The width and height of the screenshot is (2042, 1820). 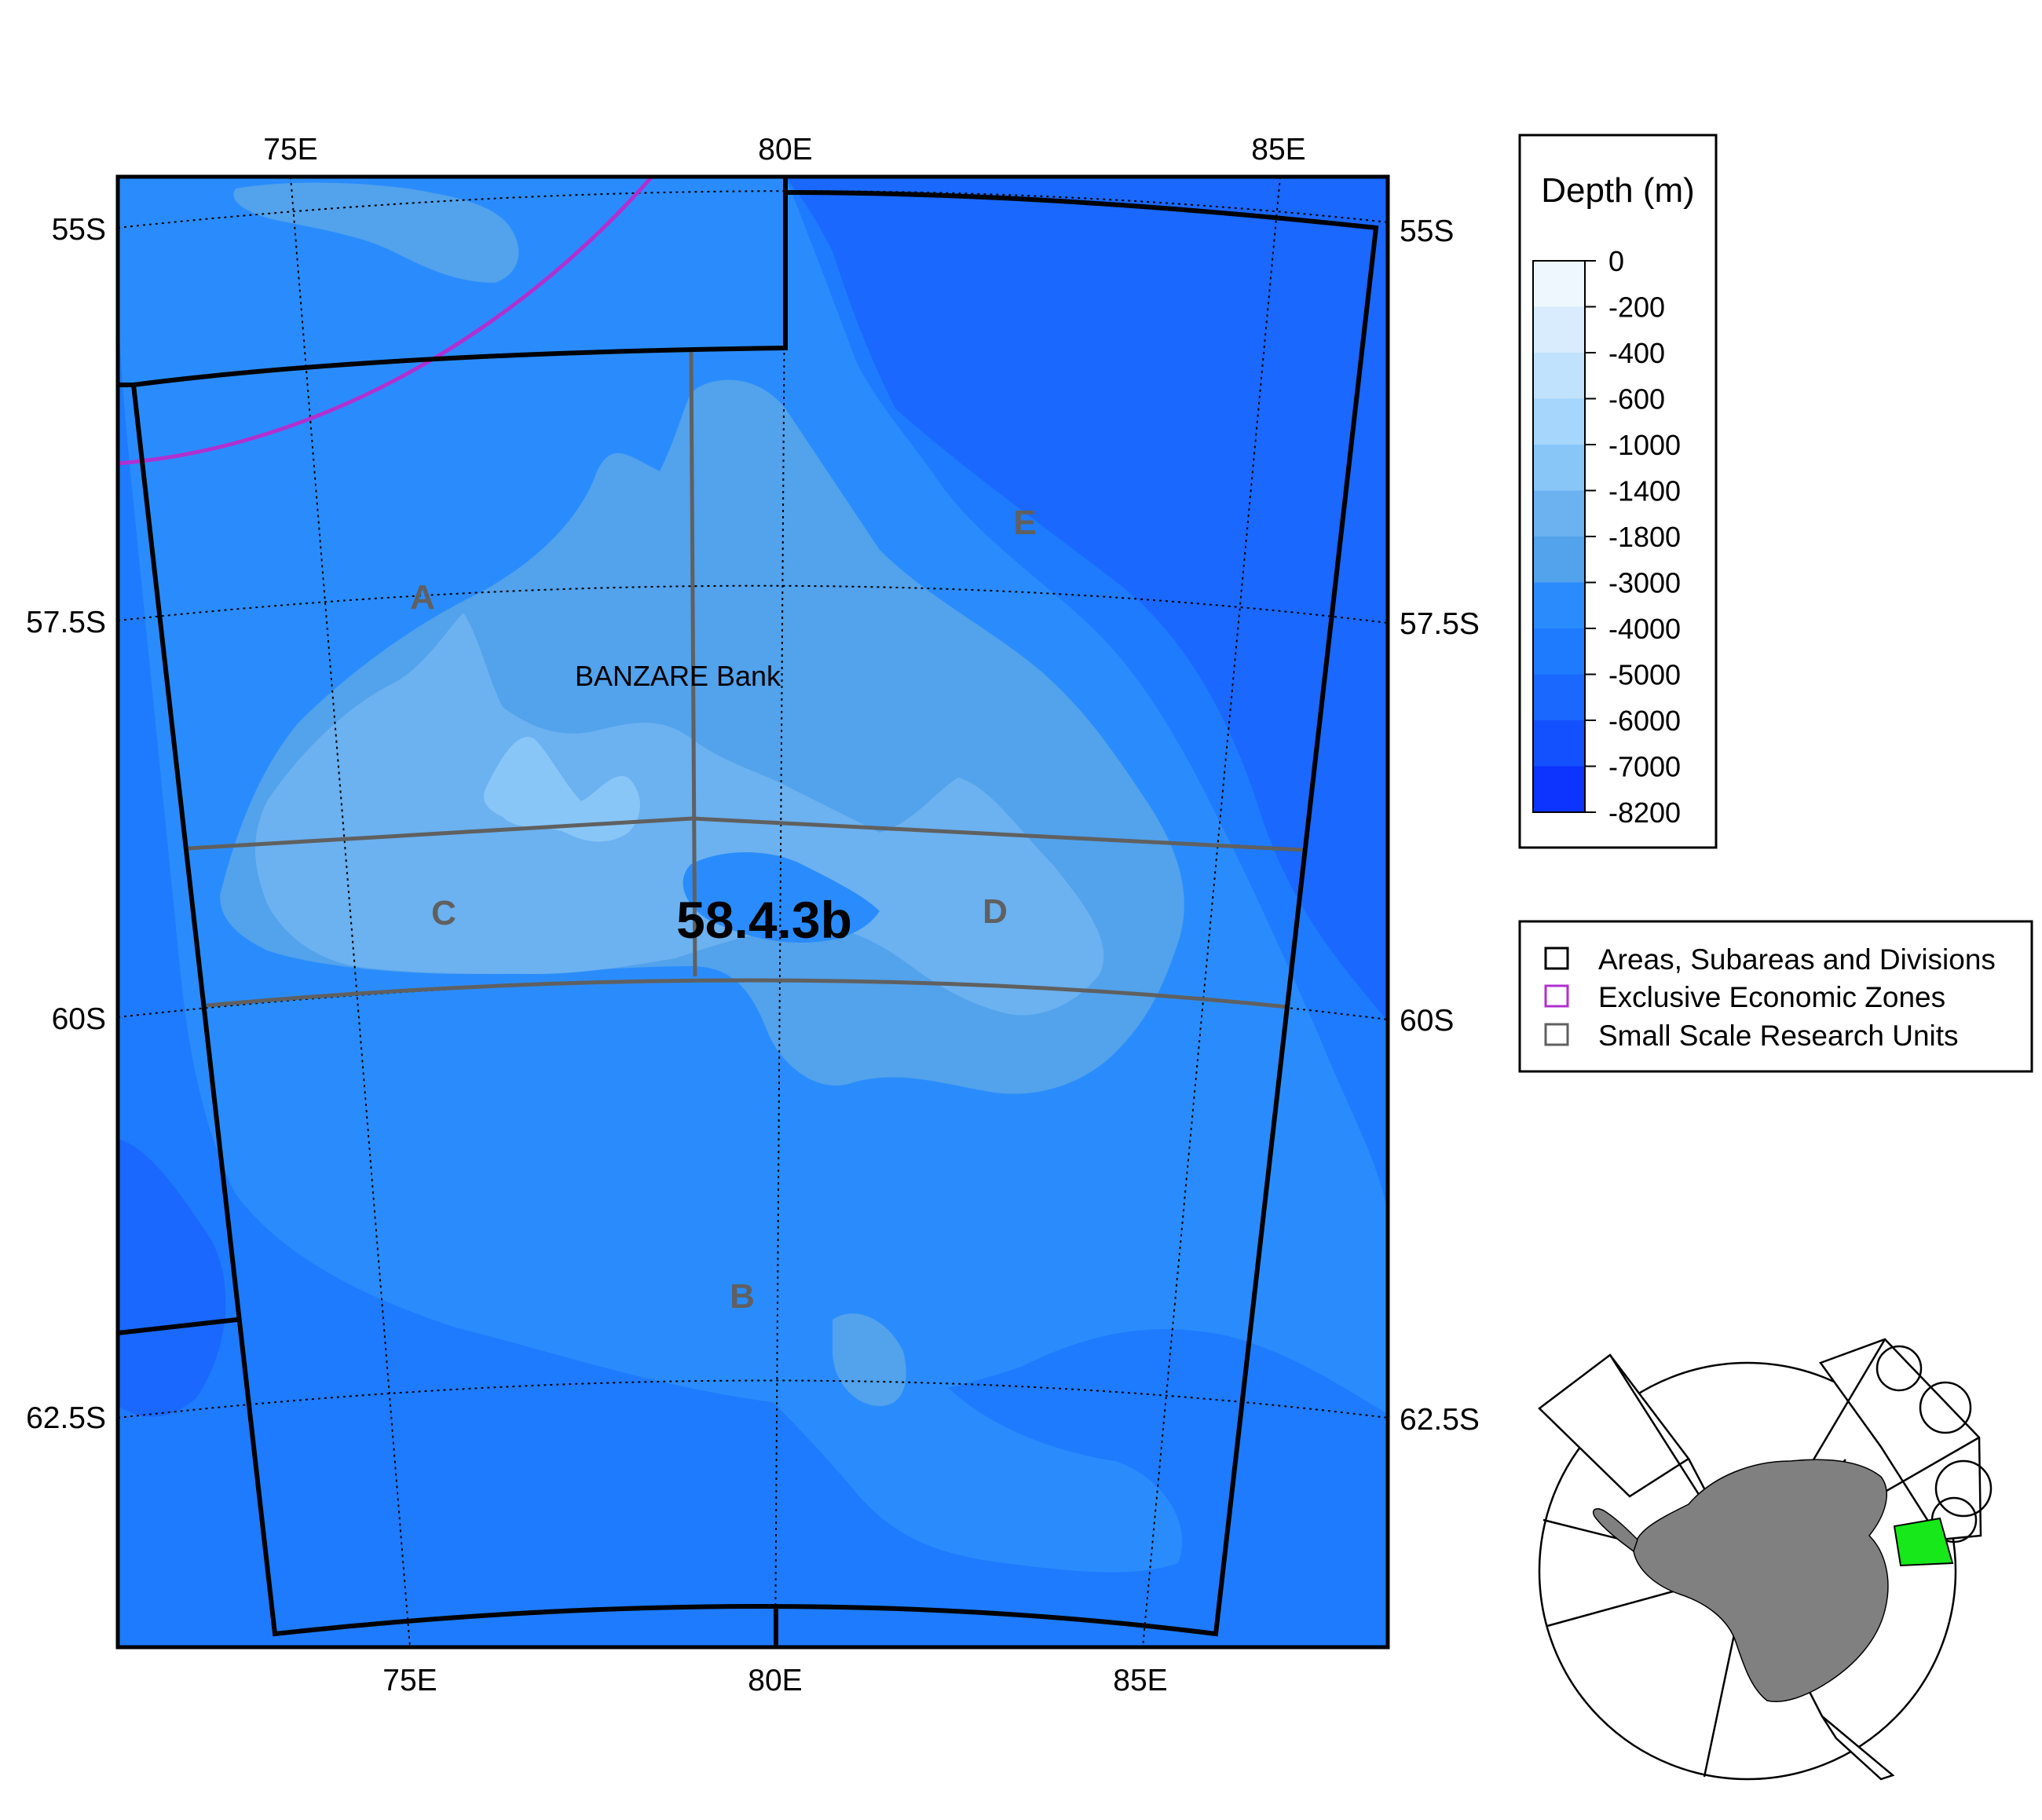 What do you see at coordinates (66, 622) in the screenshot?
I see `left-lat-label-57.5S: 57.5S` at bounding box center [66, 622].